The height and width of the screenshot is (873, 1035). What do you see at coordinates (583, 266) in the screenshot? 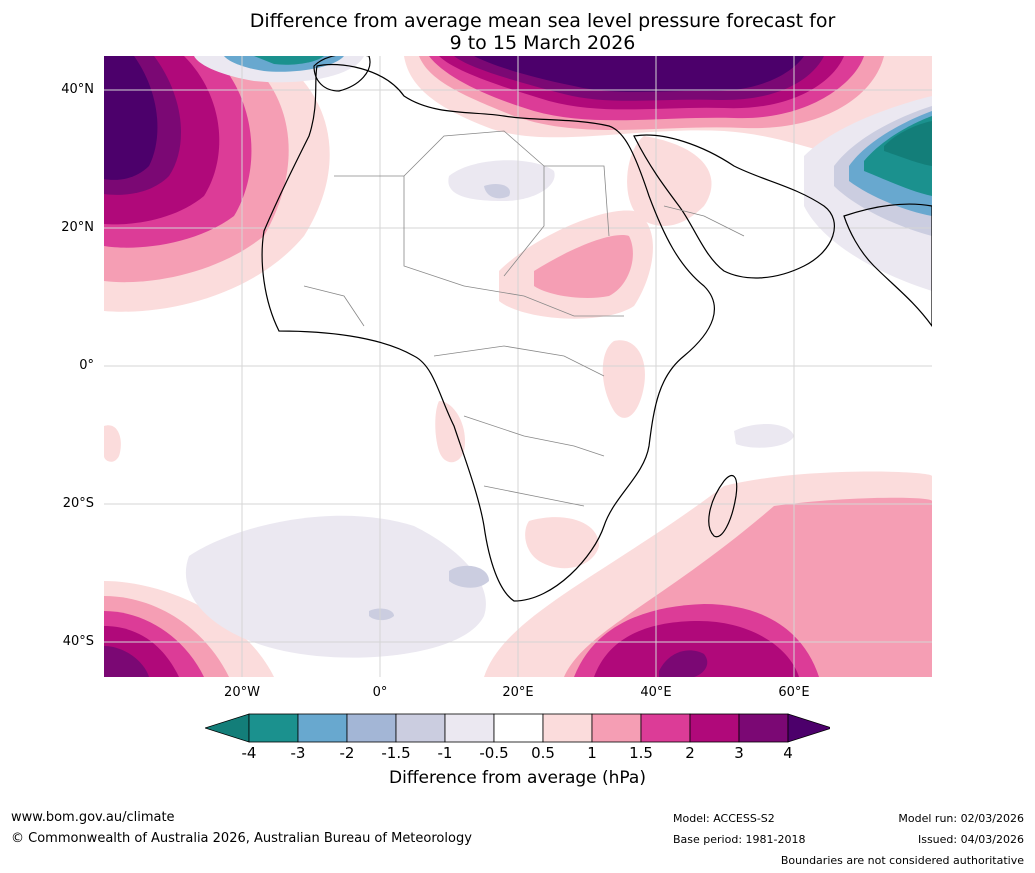
I see `sudan-pink-mid` at bounding box center [583, 266].